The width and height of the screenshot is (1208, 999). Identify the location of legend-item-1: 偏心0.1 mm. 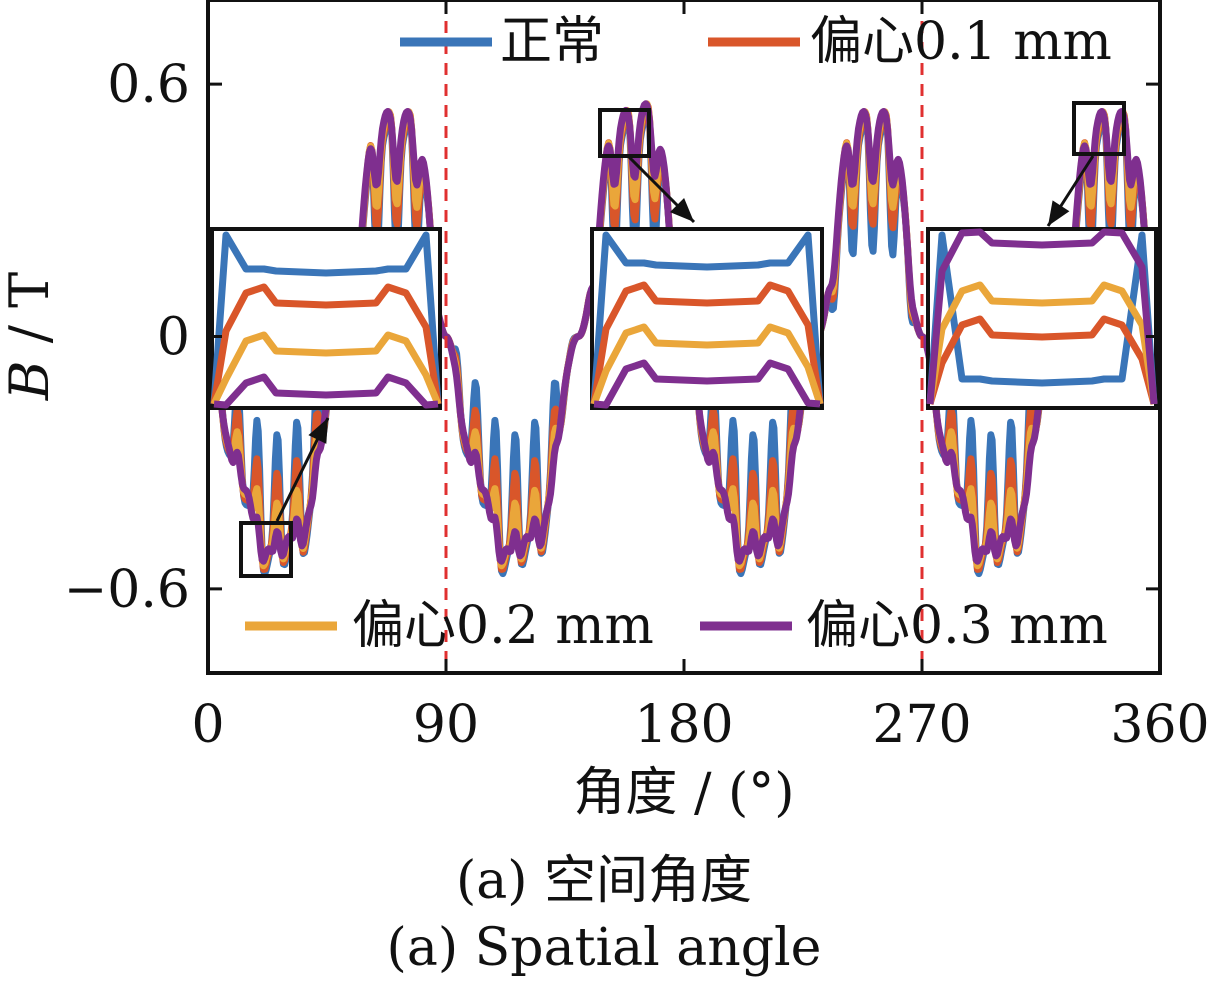
(910, 42).